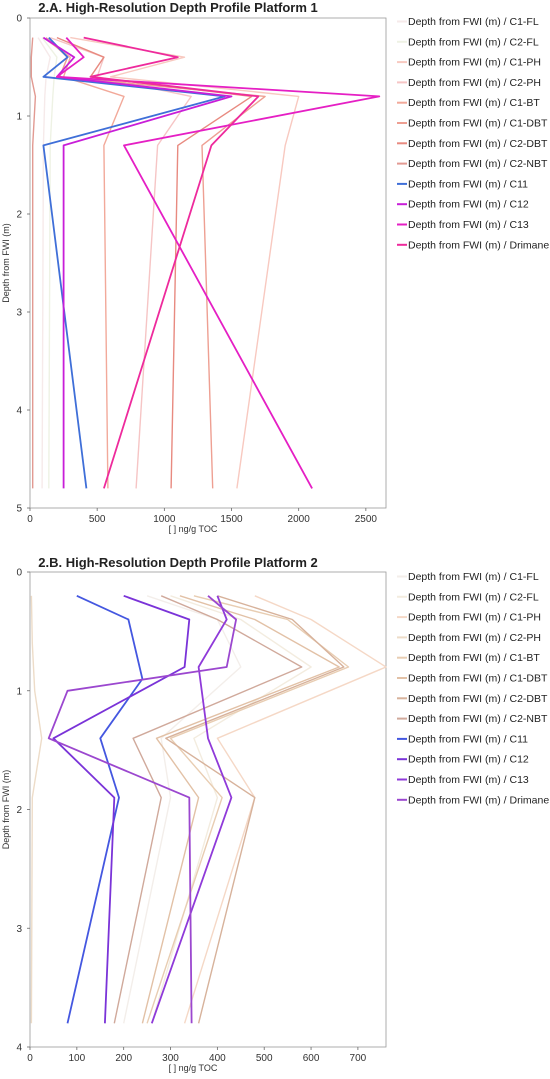  Describe the element at coordinates (217, 1058) in the screenshot. I see `x-tick-label: 400` at that location.